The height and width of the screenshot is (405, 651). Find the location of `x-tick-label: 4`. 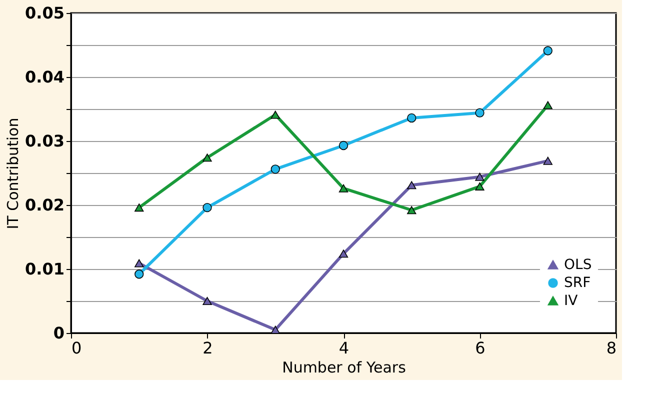

x-tick-label: 4 is located at coordinates (344, 348).